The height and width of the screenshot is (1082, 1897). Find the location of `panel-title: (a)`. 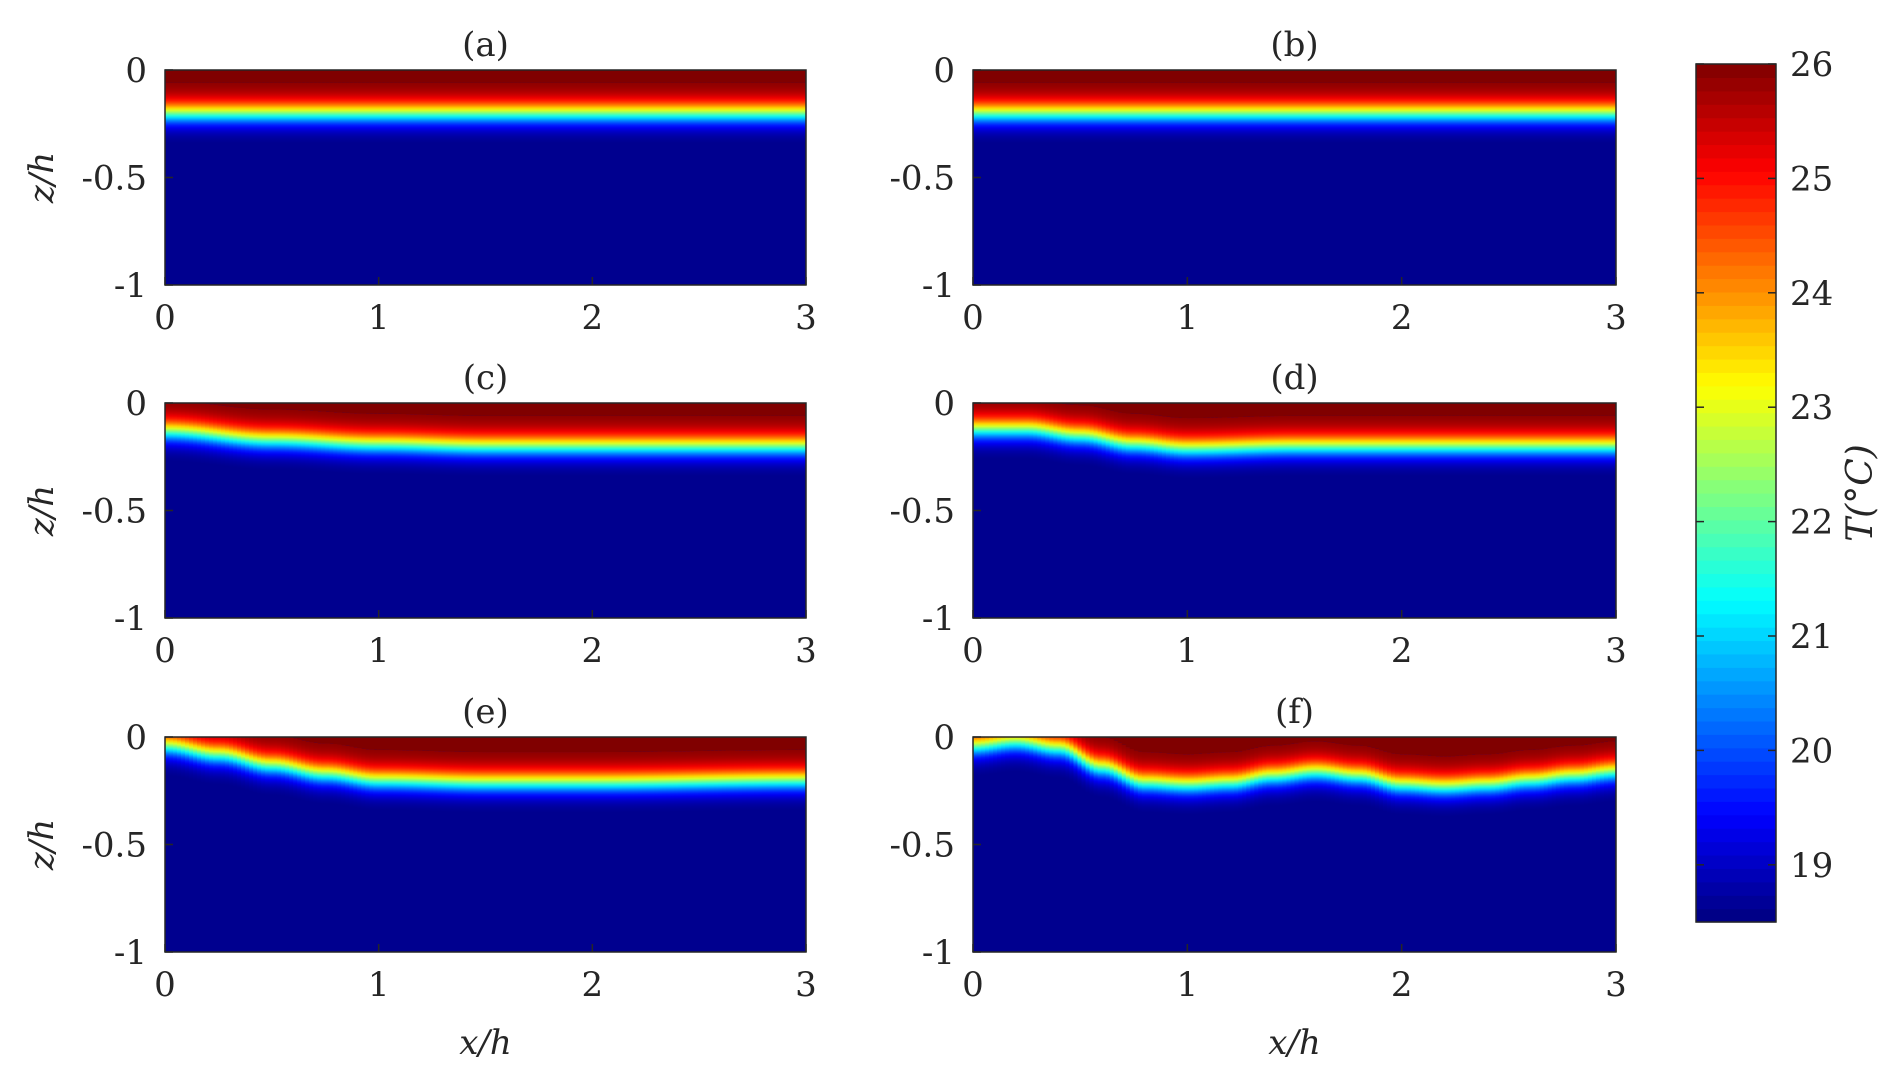

panel-title: (a) is located at coordinates (485, 45).